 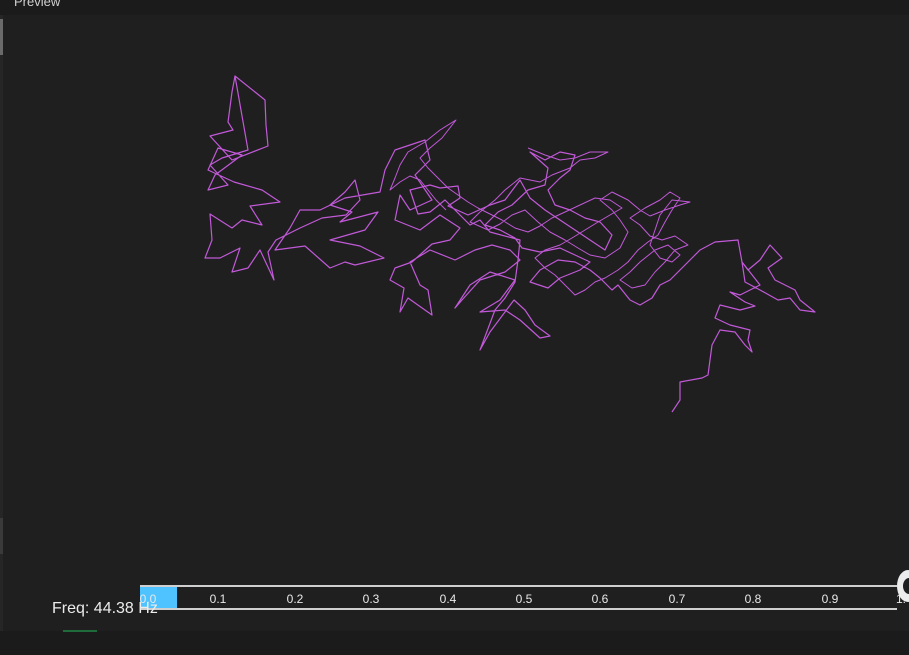 I want to click on timeline-tick: 0.8, so click(x=753, y=599).